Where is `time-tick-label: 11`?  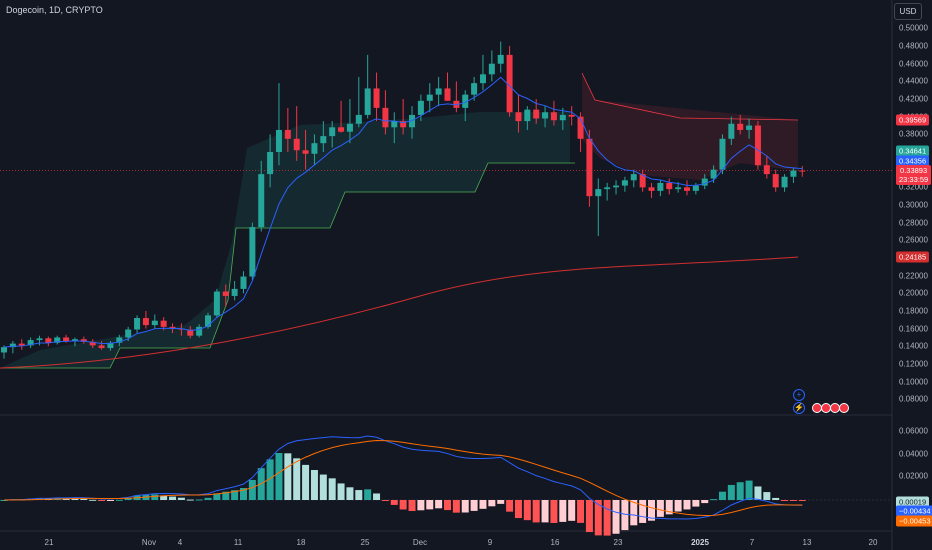 time-tick-label: 11 is located at coordinates (238, 542).